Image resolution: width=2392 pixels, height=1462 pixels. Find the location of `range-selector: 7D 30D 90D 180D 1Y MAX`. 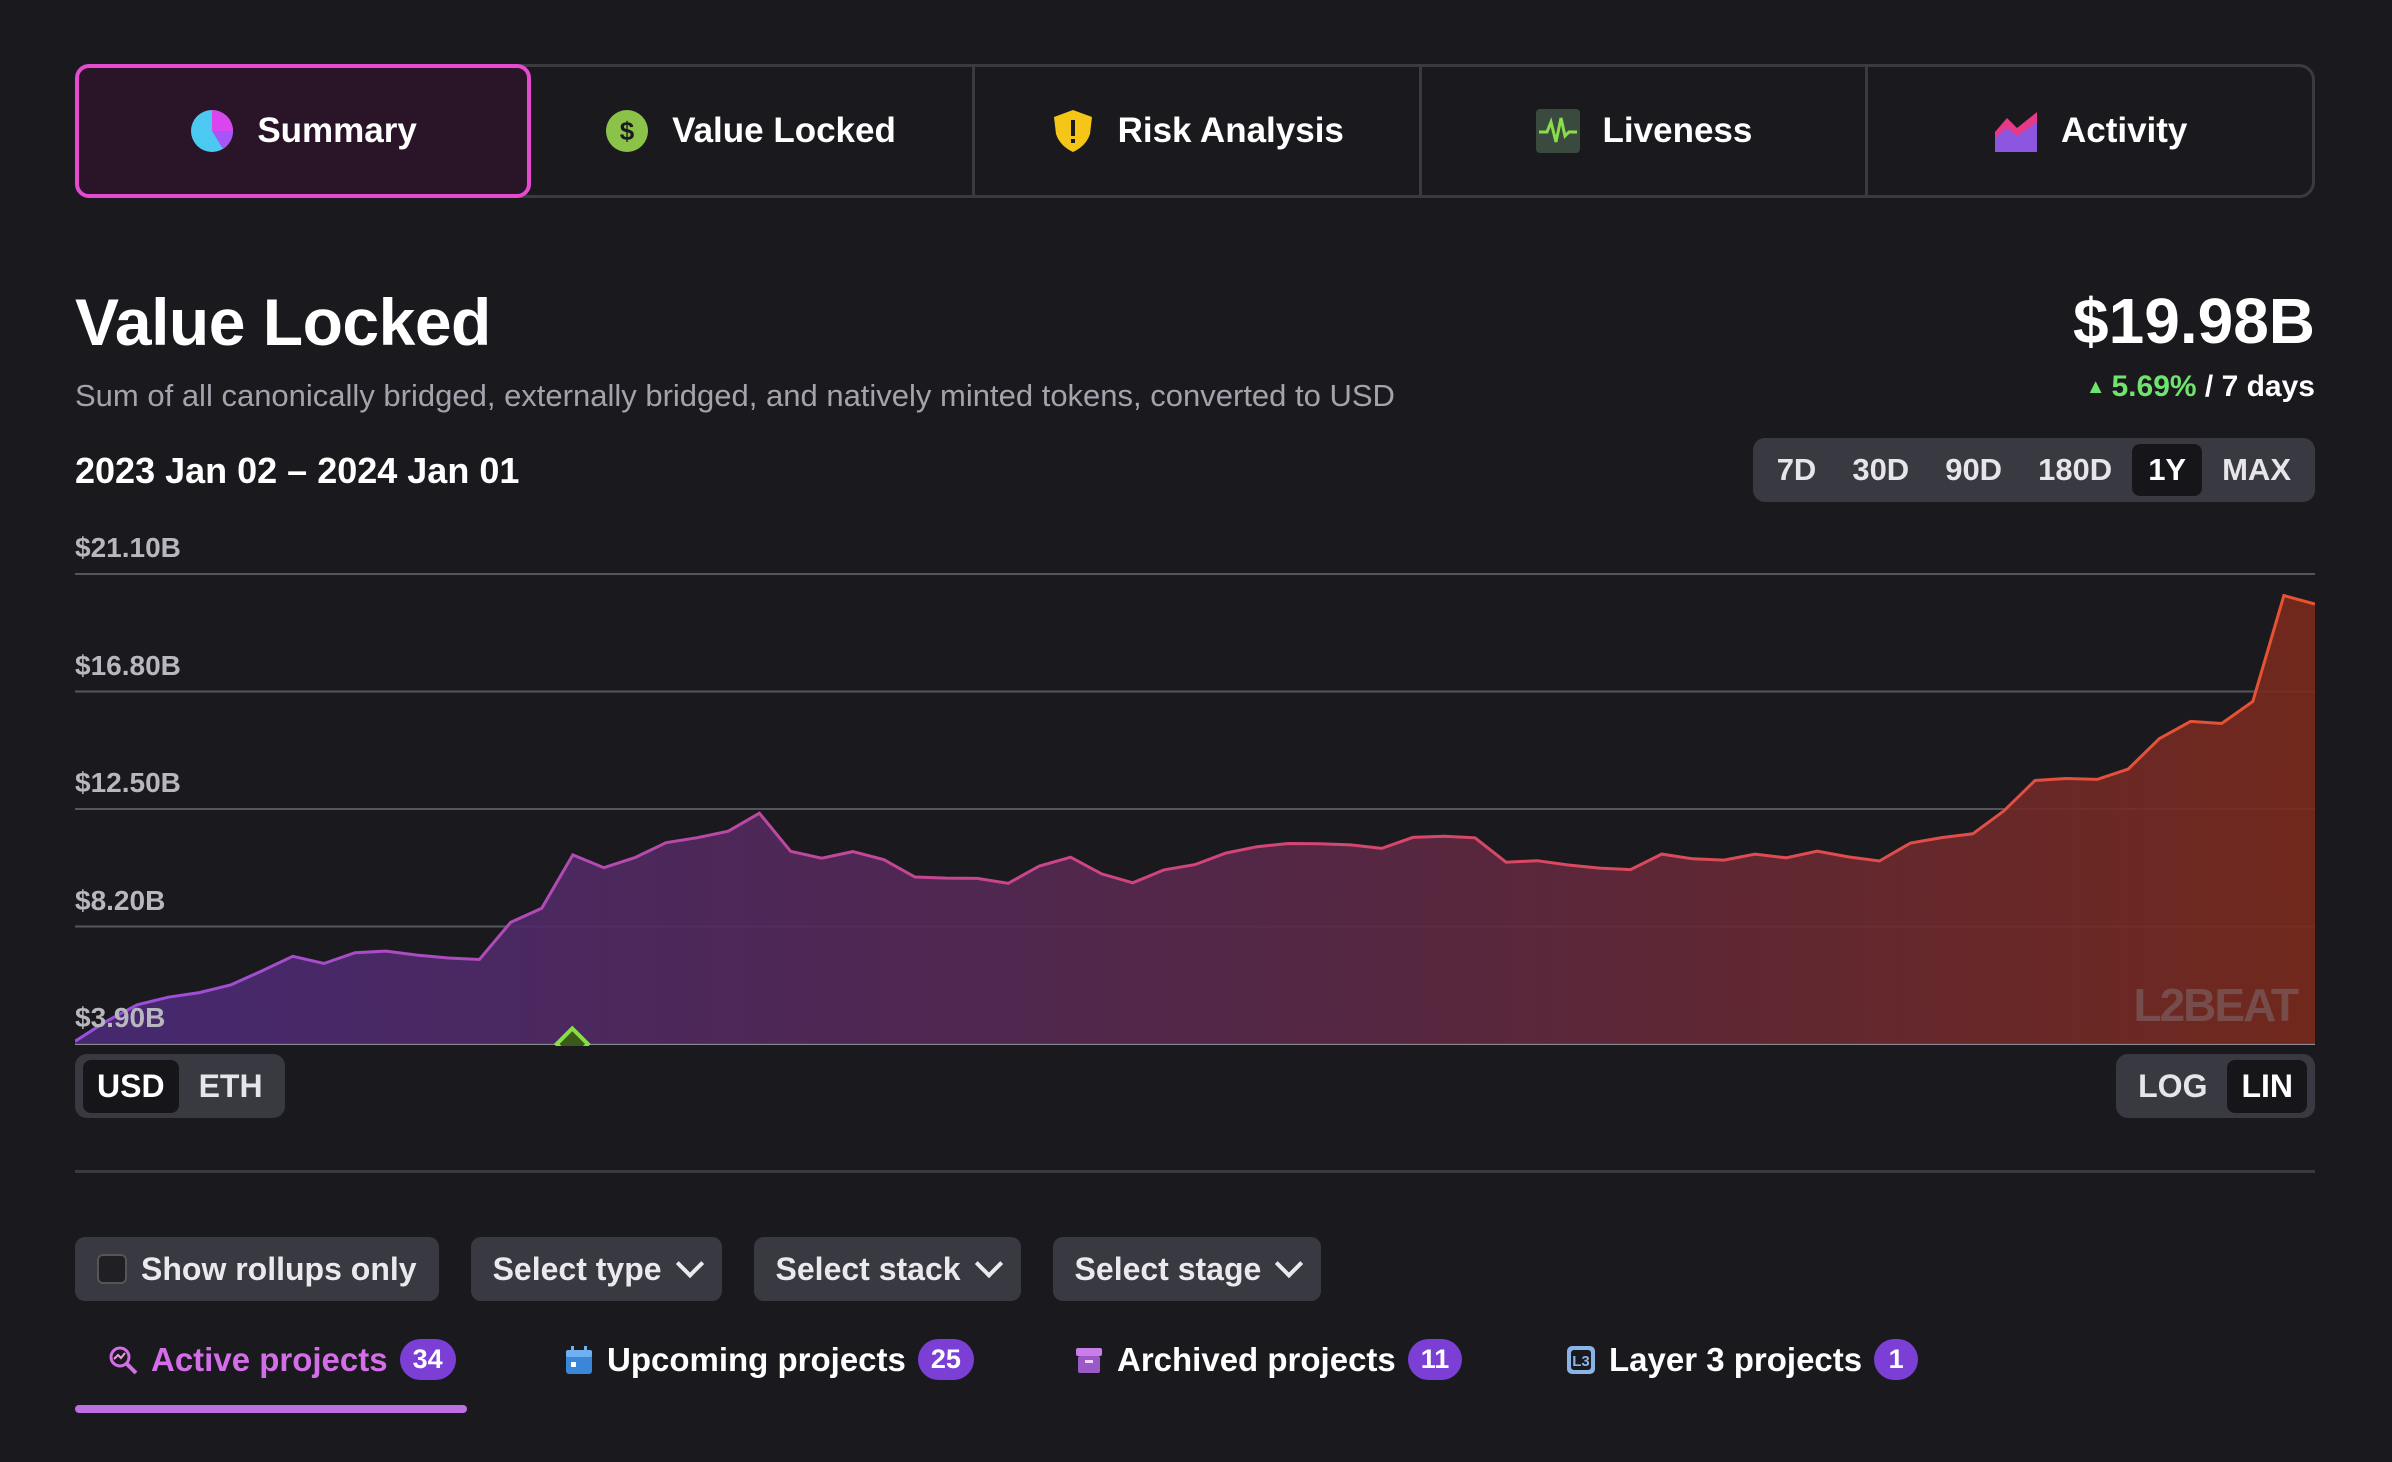

range-selector: 7D 30D 90D 180D 1Y MAX is located at coordinates (2033, 470).